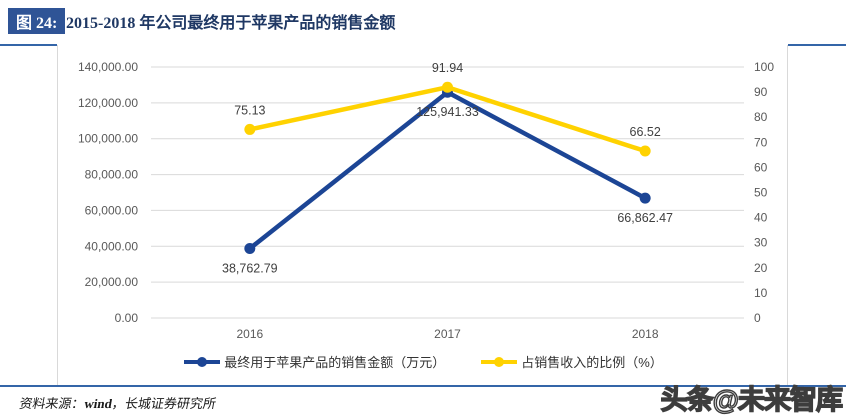  Describe the element at coordinates (761, 243) in the screenshot. I see `right-axis-tick-label: 30` at that location.